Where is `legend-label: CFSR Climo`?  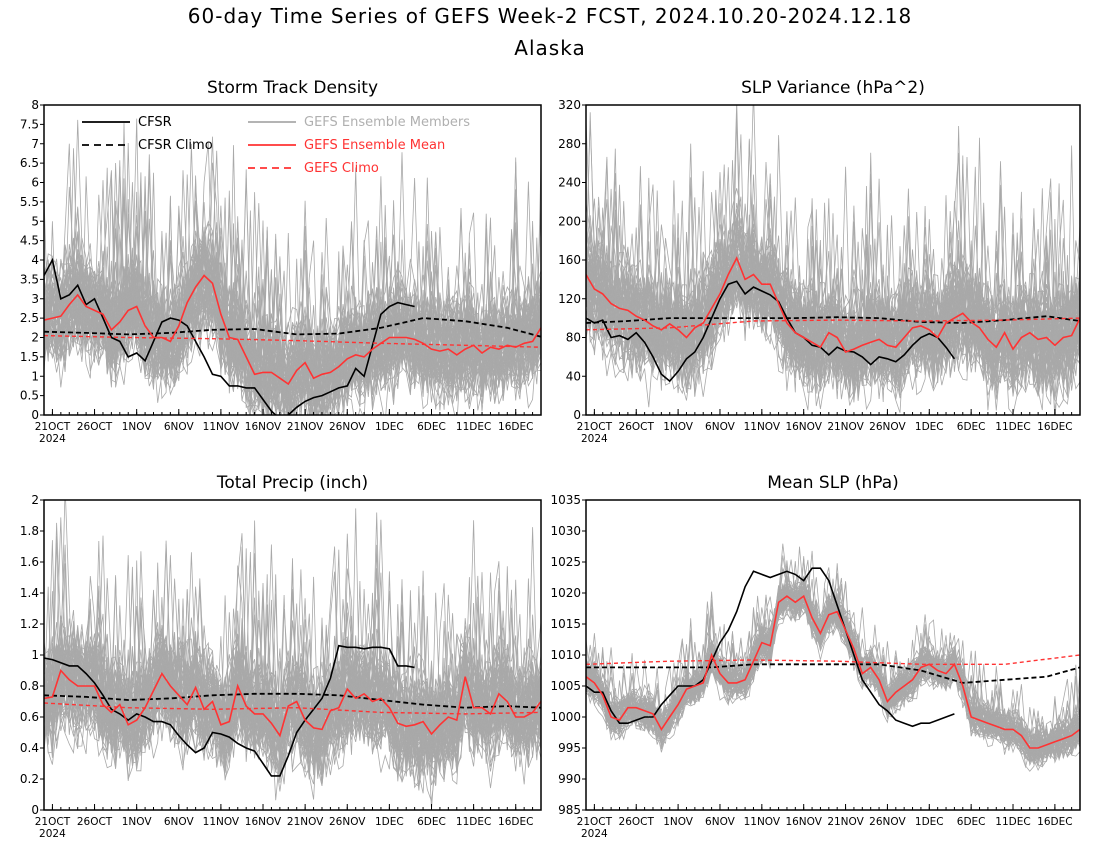
legend-label: CFSR Climo is located at coordinates (175, 145).